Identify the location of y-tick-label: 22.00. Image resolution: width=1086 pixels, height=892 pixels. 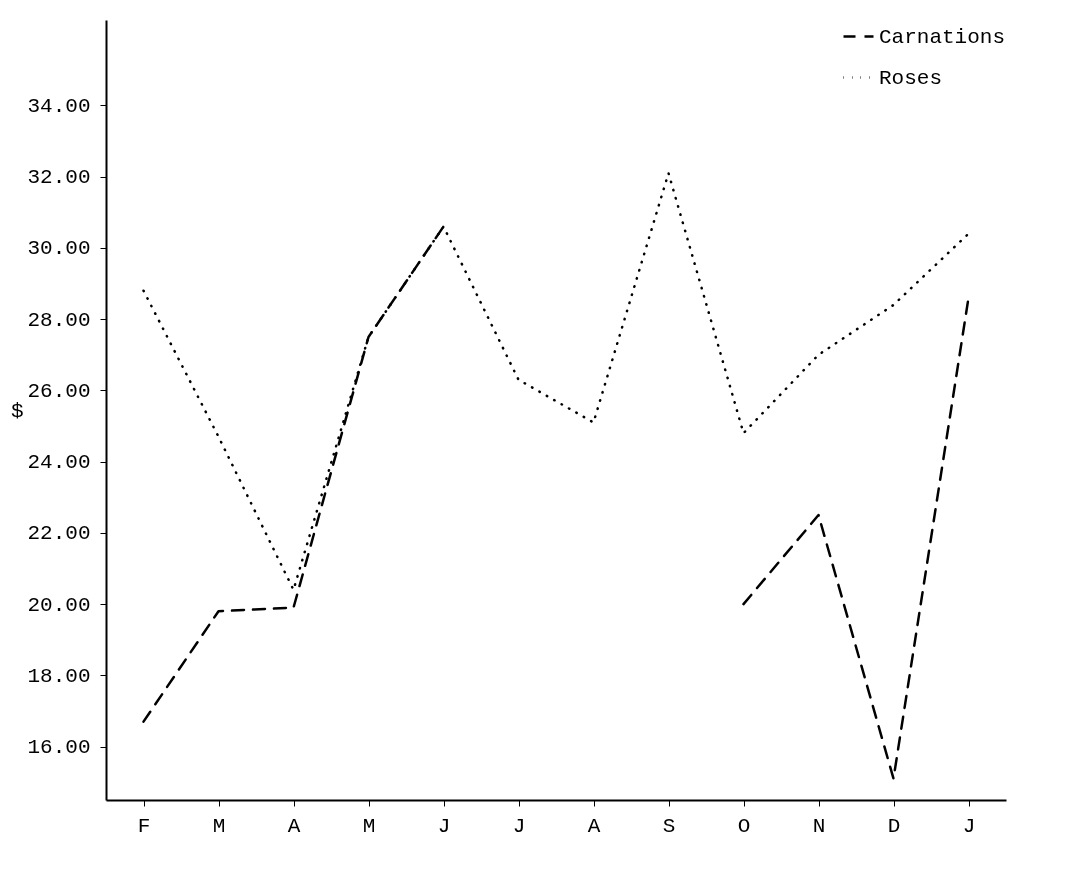
(59, 534).